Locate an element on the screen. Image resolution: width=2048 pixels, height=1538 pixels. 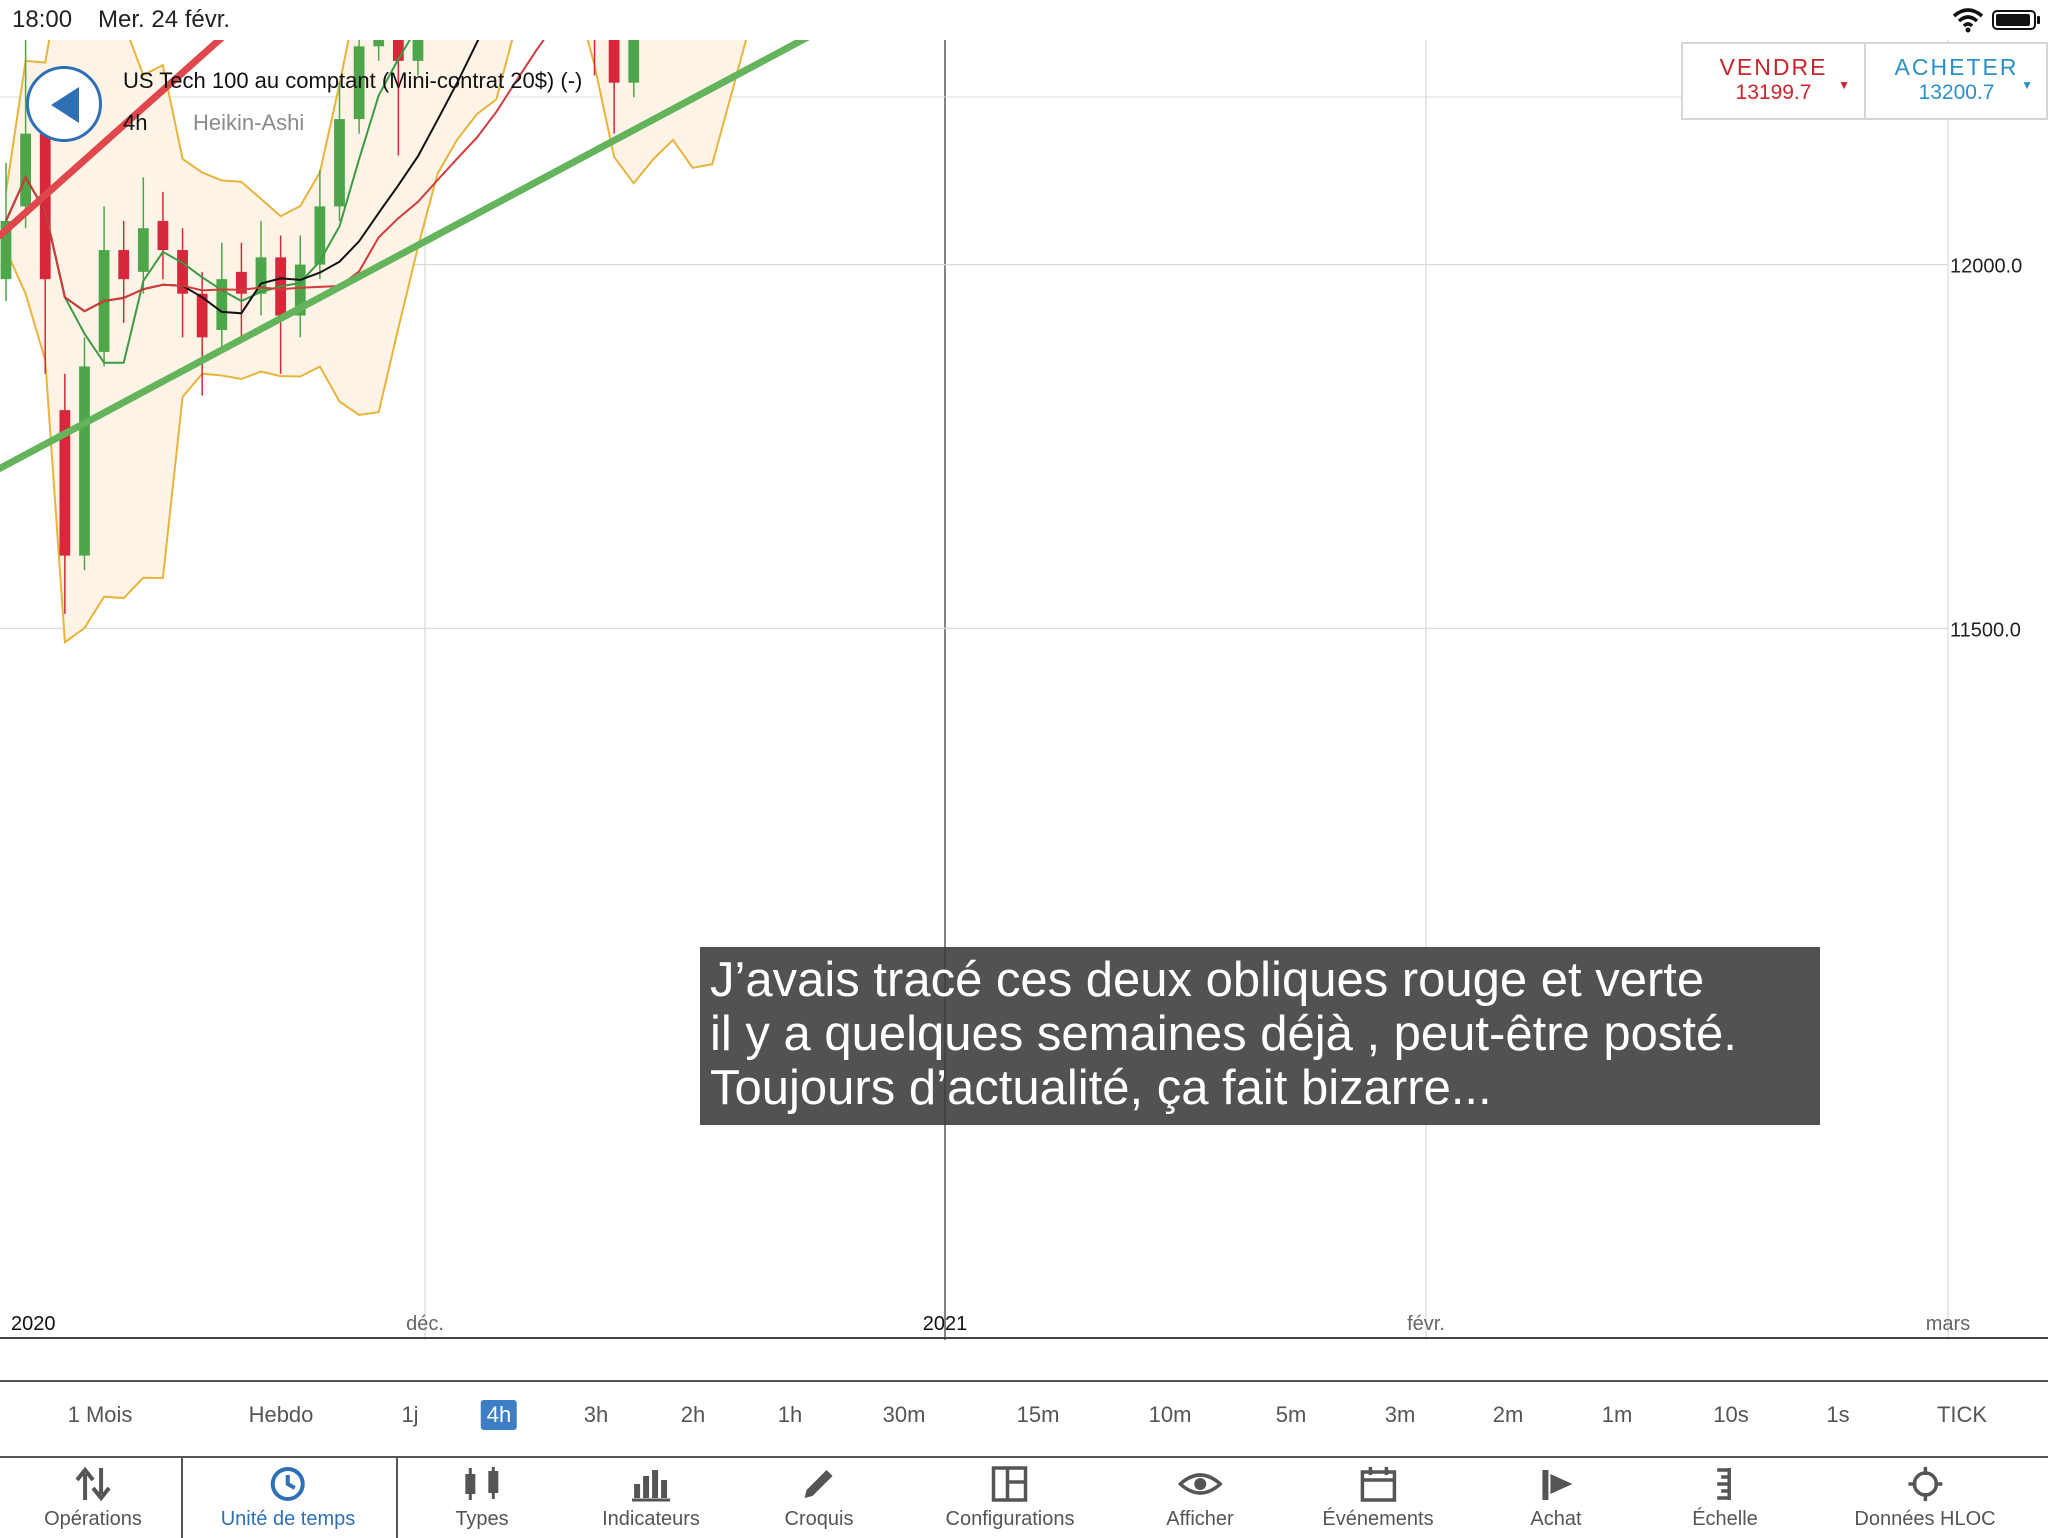
status-bar: 18:00 Mer. 24 févr. is located at coordinates (1024, 20).